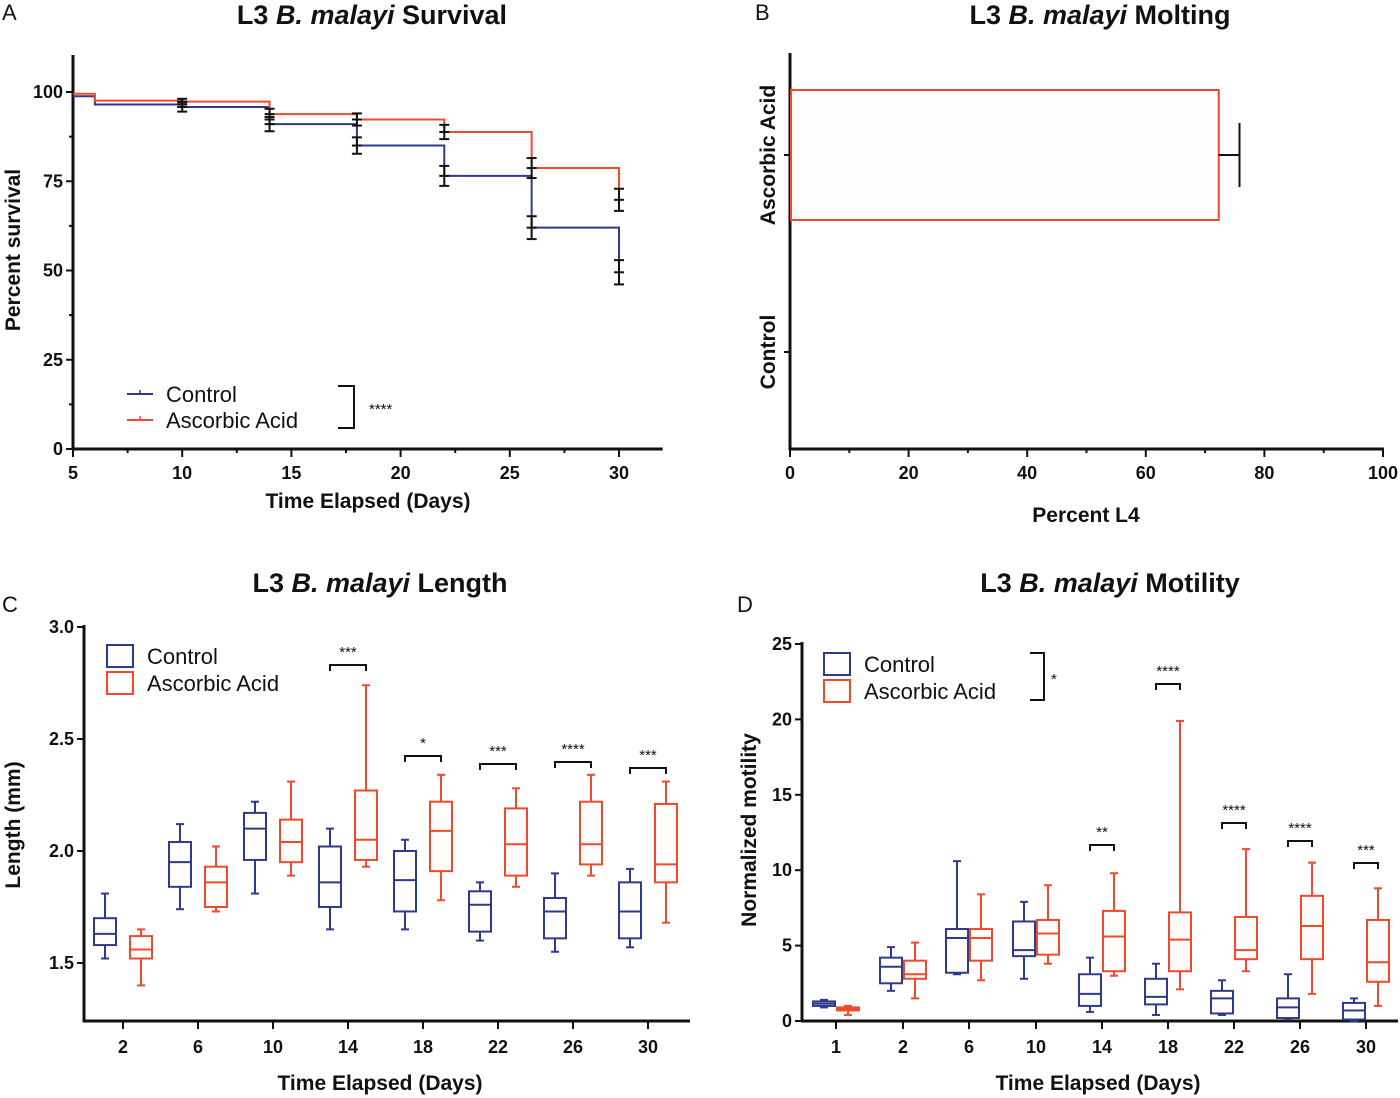 Image resolution: width=1400 pixels, height=1098 pixels. What do you see at coordinates (837, 691) in the screenshot?
I see `legend-swatch-ascorbic` at bounding box center [837, 691].